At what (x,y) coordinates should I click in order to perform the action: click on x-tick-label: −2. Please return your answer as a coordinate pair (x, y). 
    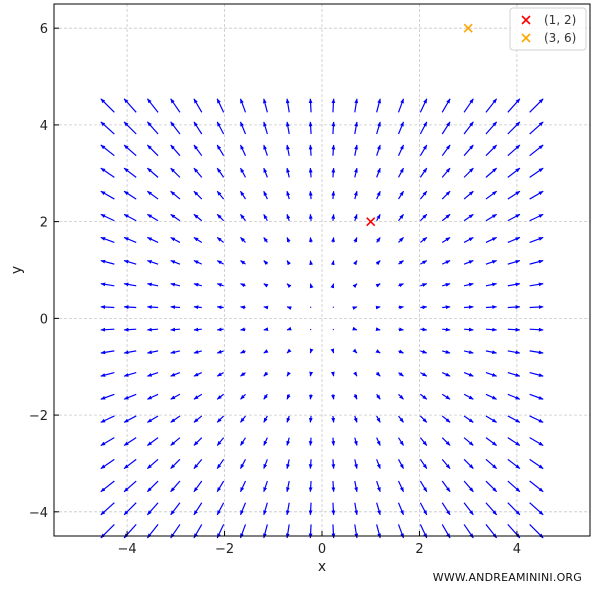
    Looking at the image, I should click on (224, 549).